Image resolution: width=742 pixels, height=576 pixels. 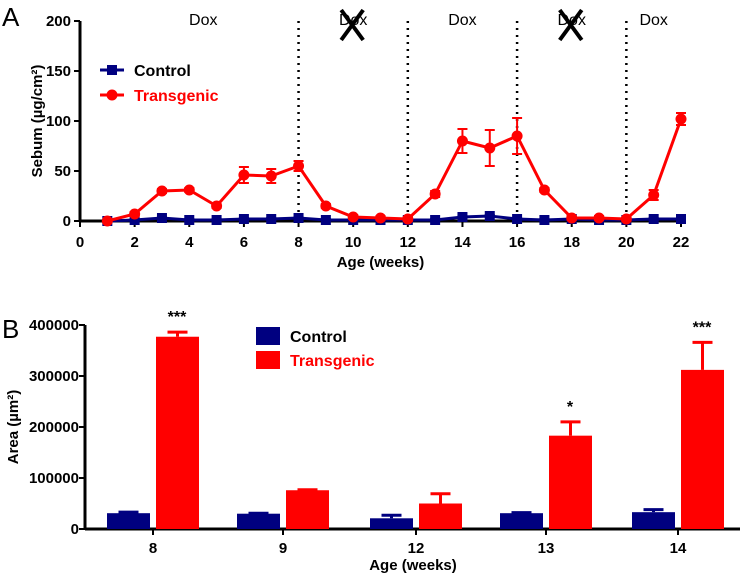 What do you see at coordinates (58, 121) in the screenshot?
I see `y-tick-label: 100` at bounding box center [58, 121].